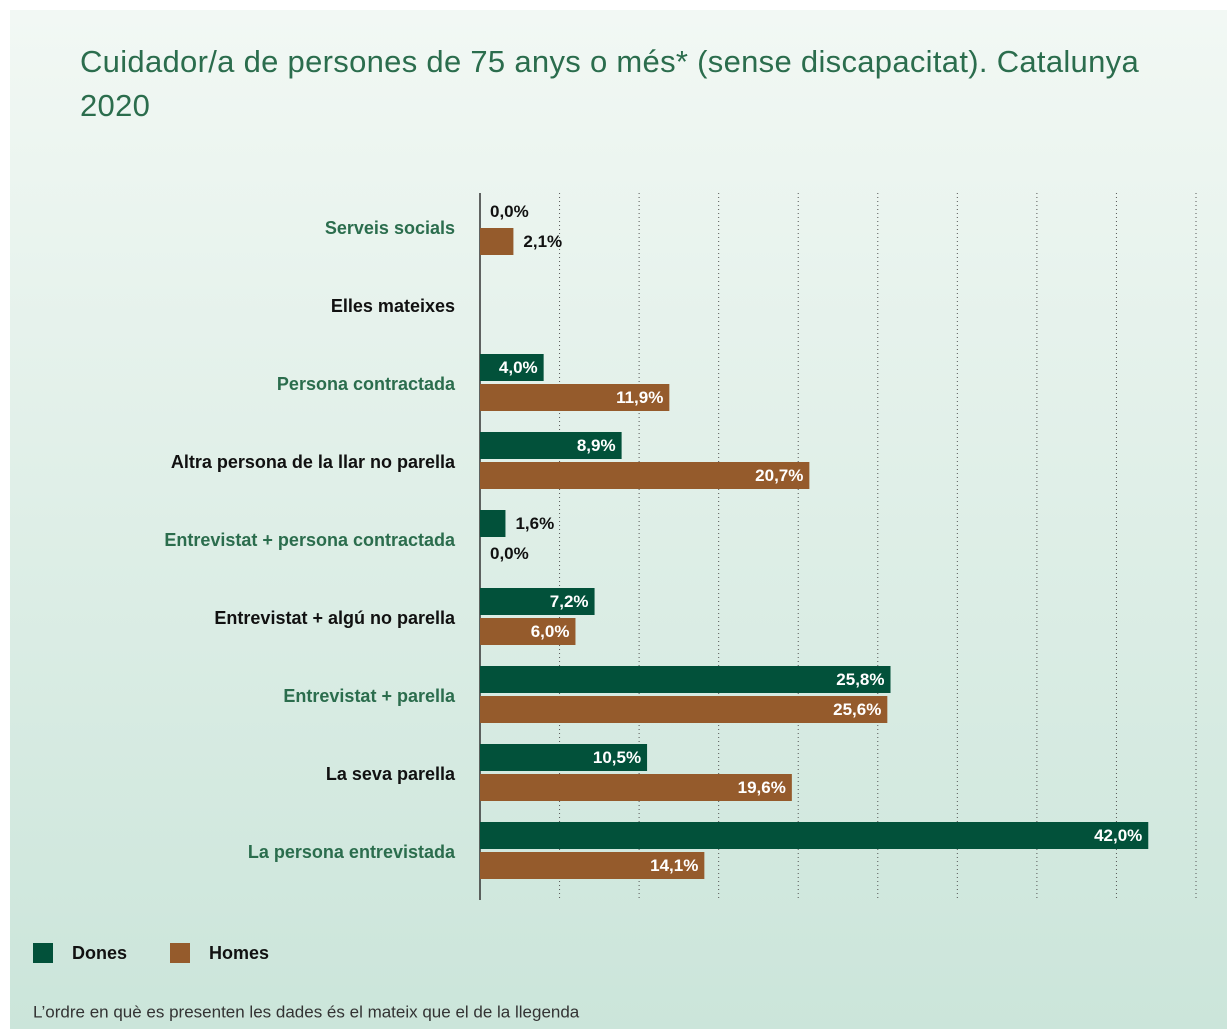  I want to click on category-label: Serveis socials, so click(390, 228).